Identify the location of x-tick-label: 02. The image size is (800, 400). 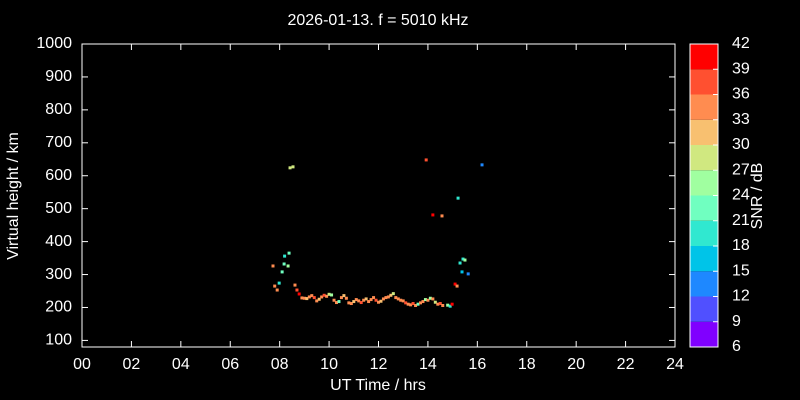
(132, 364).